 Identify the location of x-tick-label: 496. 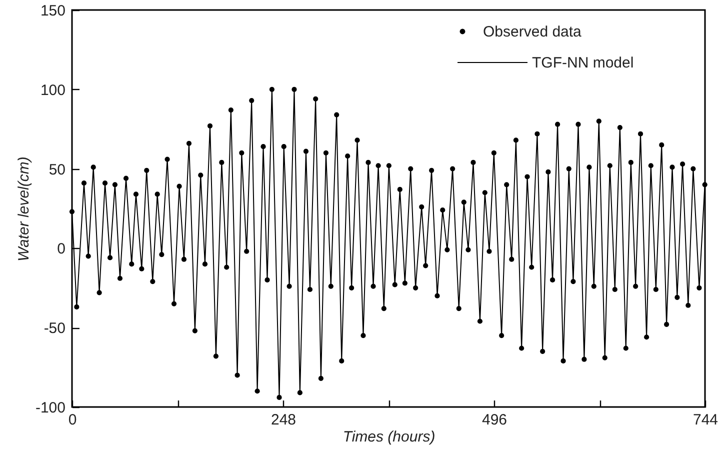
(495, 420).